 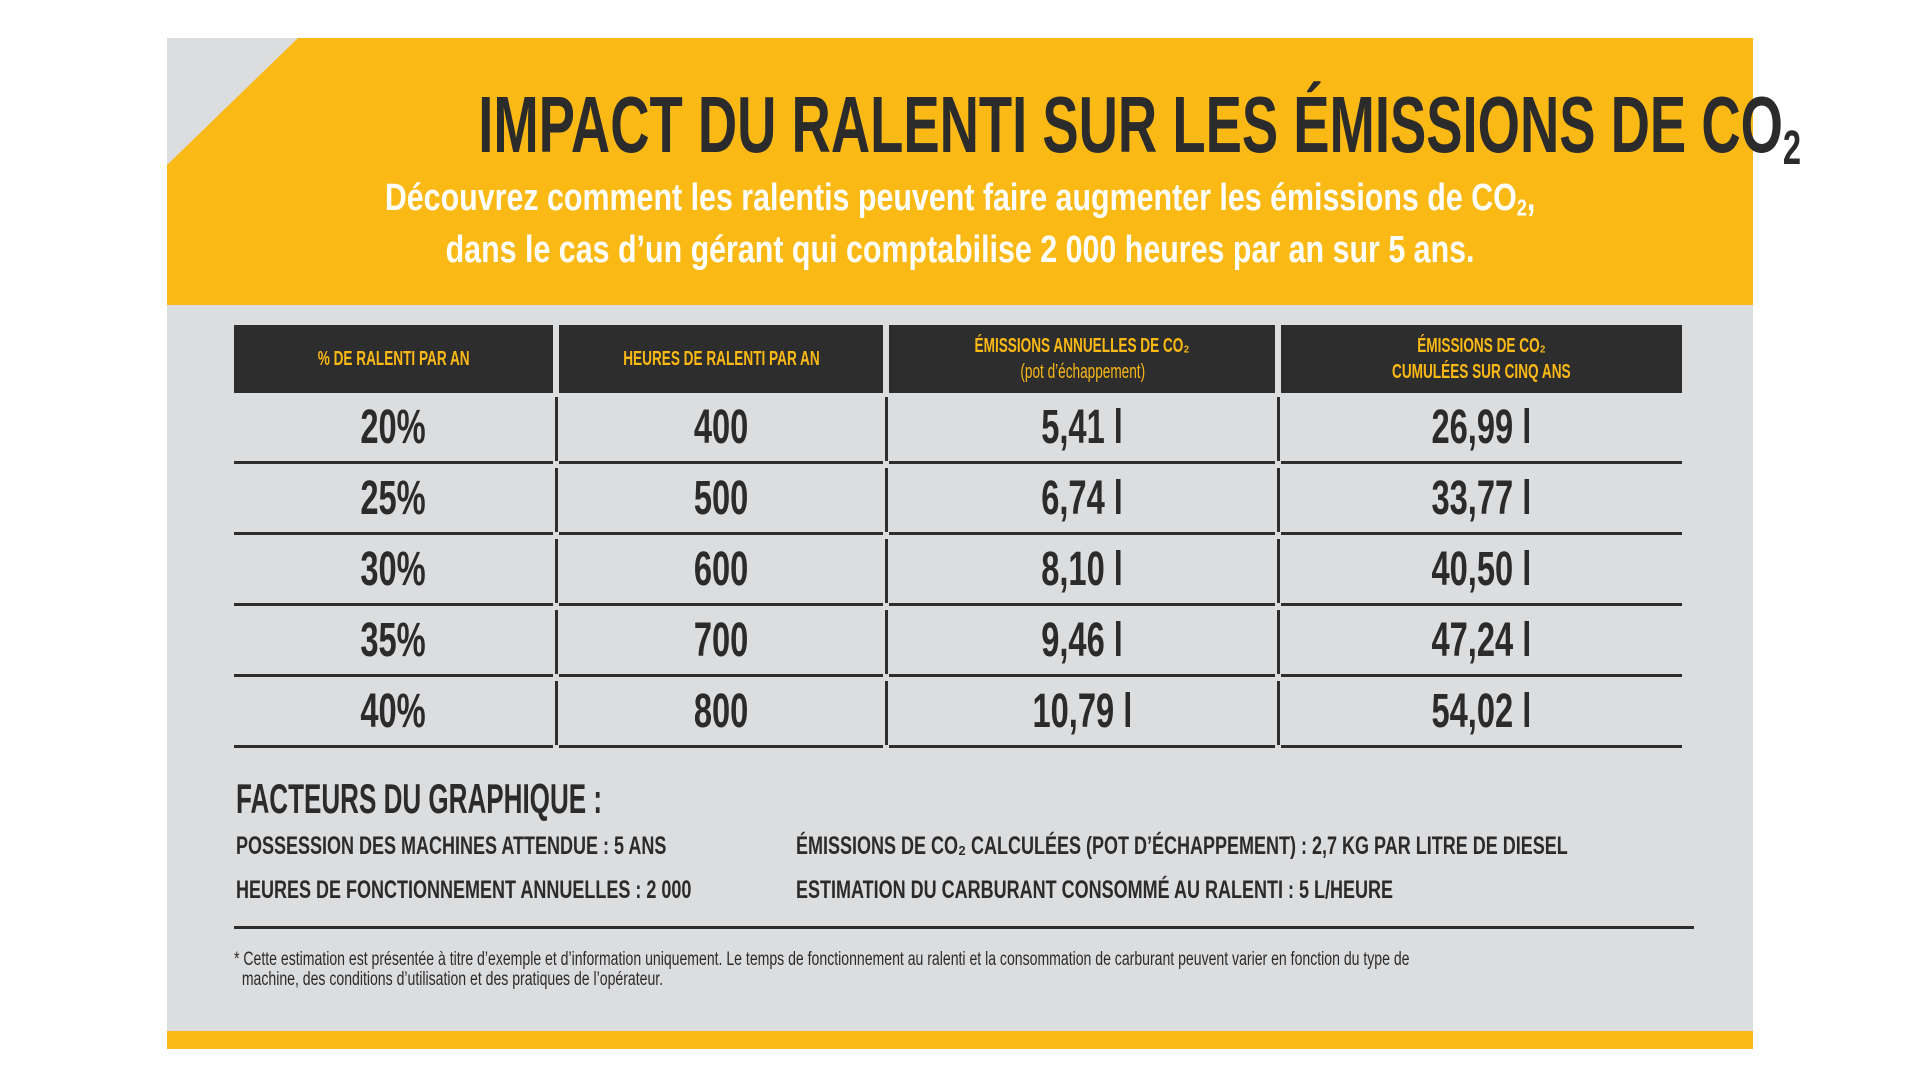 I want to click on cell-value: 8,10 l, so click(x=1082, y=569).